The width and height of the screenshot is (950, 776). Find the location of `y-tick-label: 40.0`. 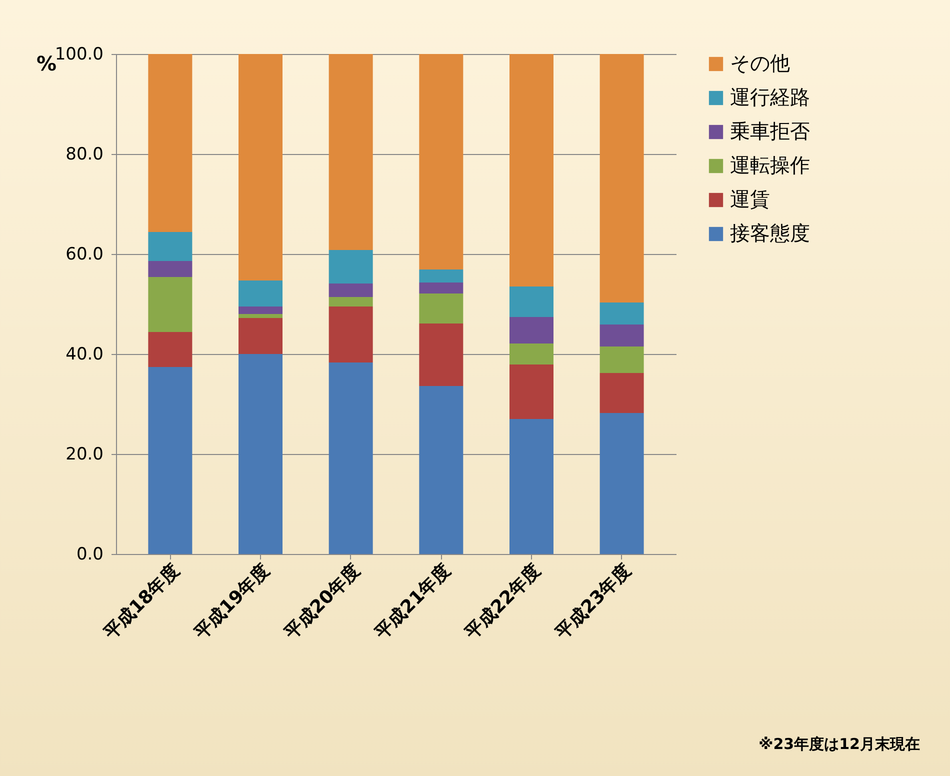

y-tick-label: 40.0 is located at coordinates (85, 354).